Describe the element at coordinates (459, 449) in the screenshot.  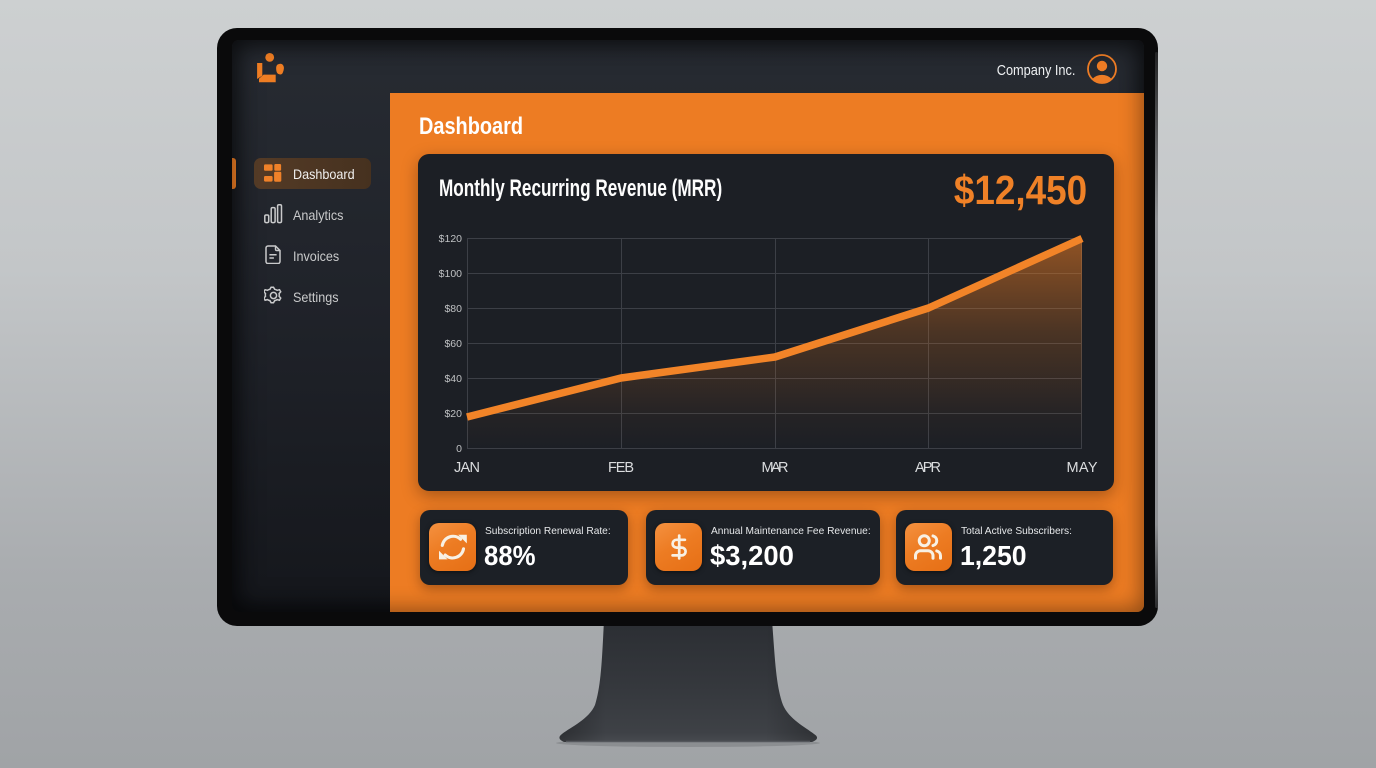
I see `svg-text: 0` at that location.